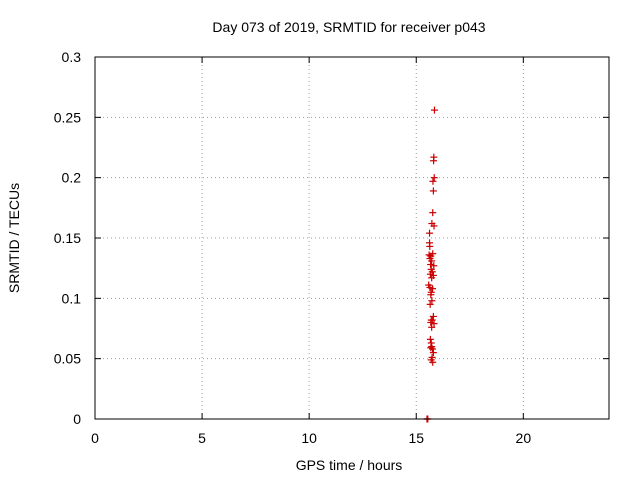  Describe the element at coordinates (349, 465) in the screenshot. I see `x-axis-label: GPS time / hours` at that location.